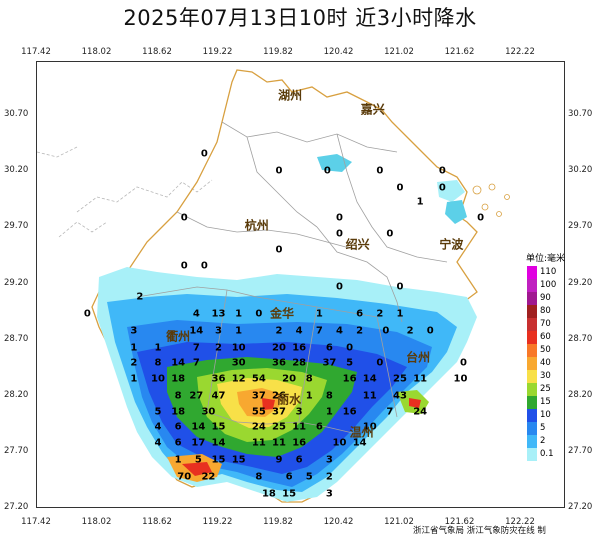  I want to click on legend-label: 25, so click(545, 389).